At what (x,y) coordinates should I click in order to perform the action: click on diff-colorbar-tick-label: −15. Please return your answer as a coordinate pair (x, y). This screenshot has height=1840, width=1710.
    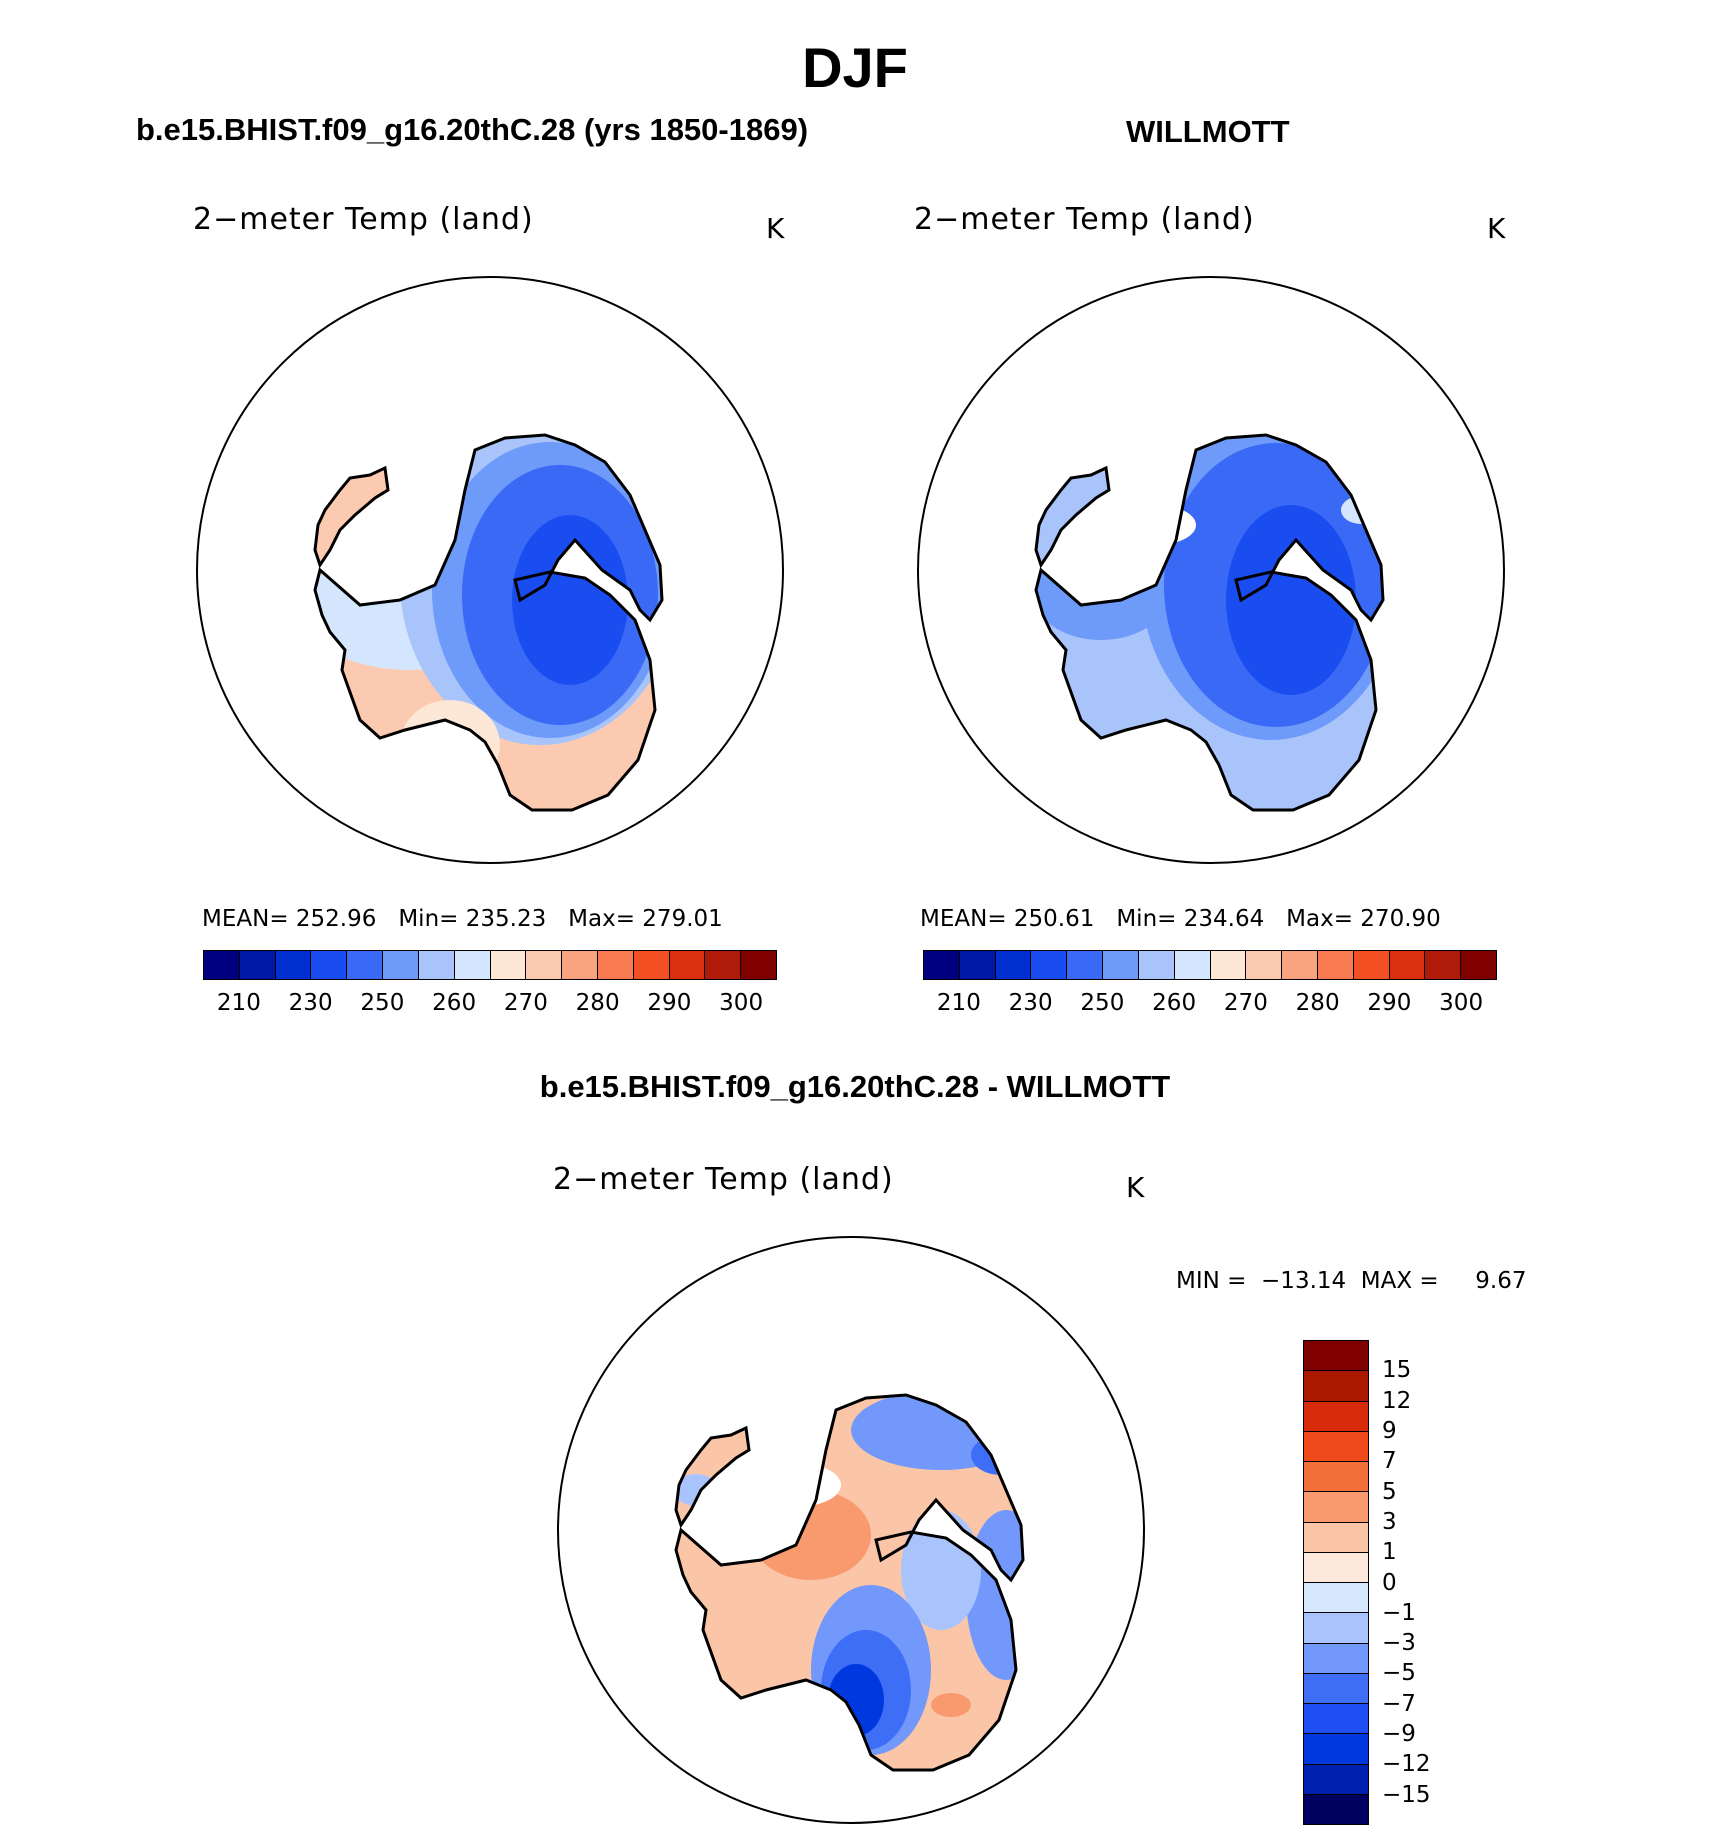
    Looking at the image, I should click on (1406, 1794).